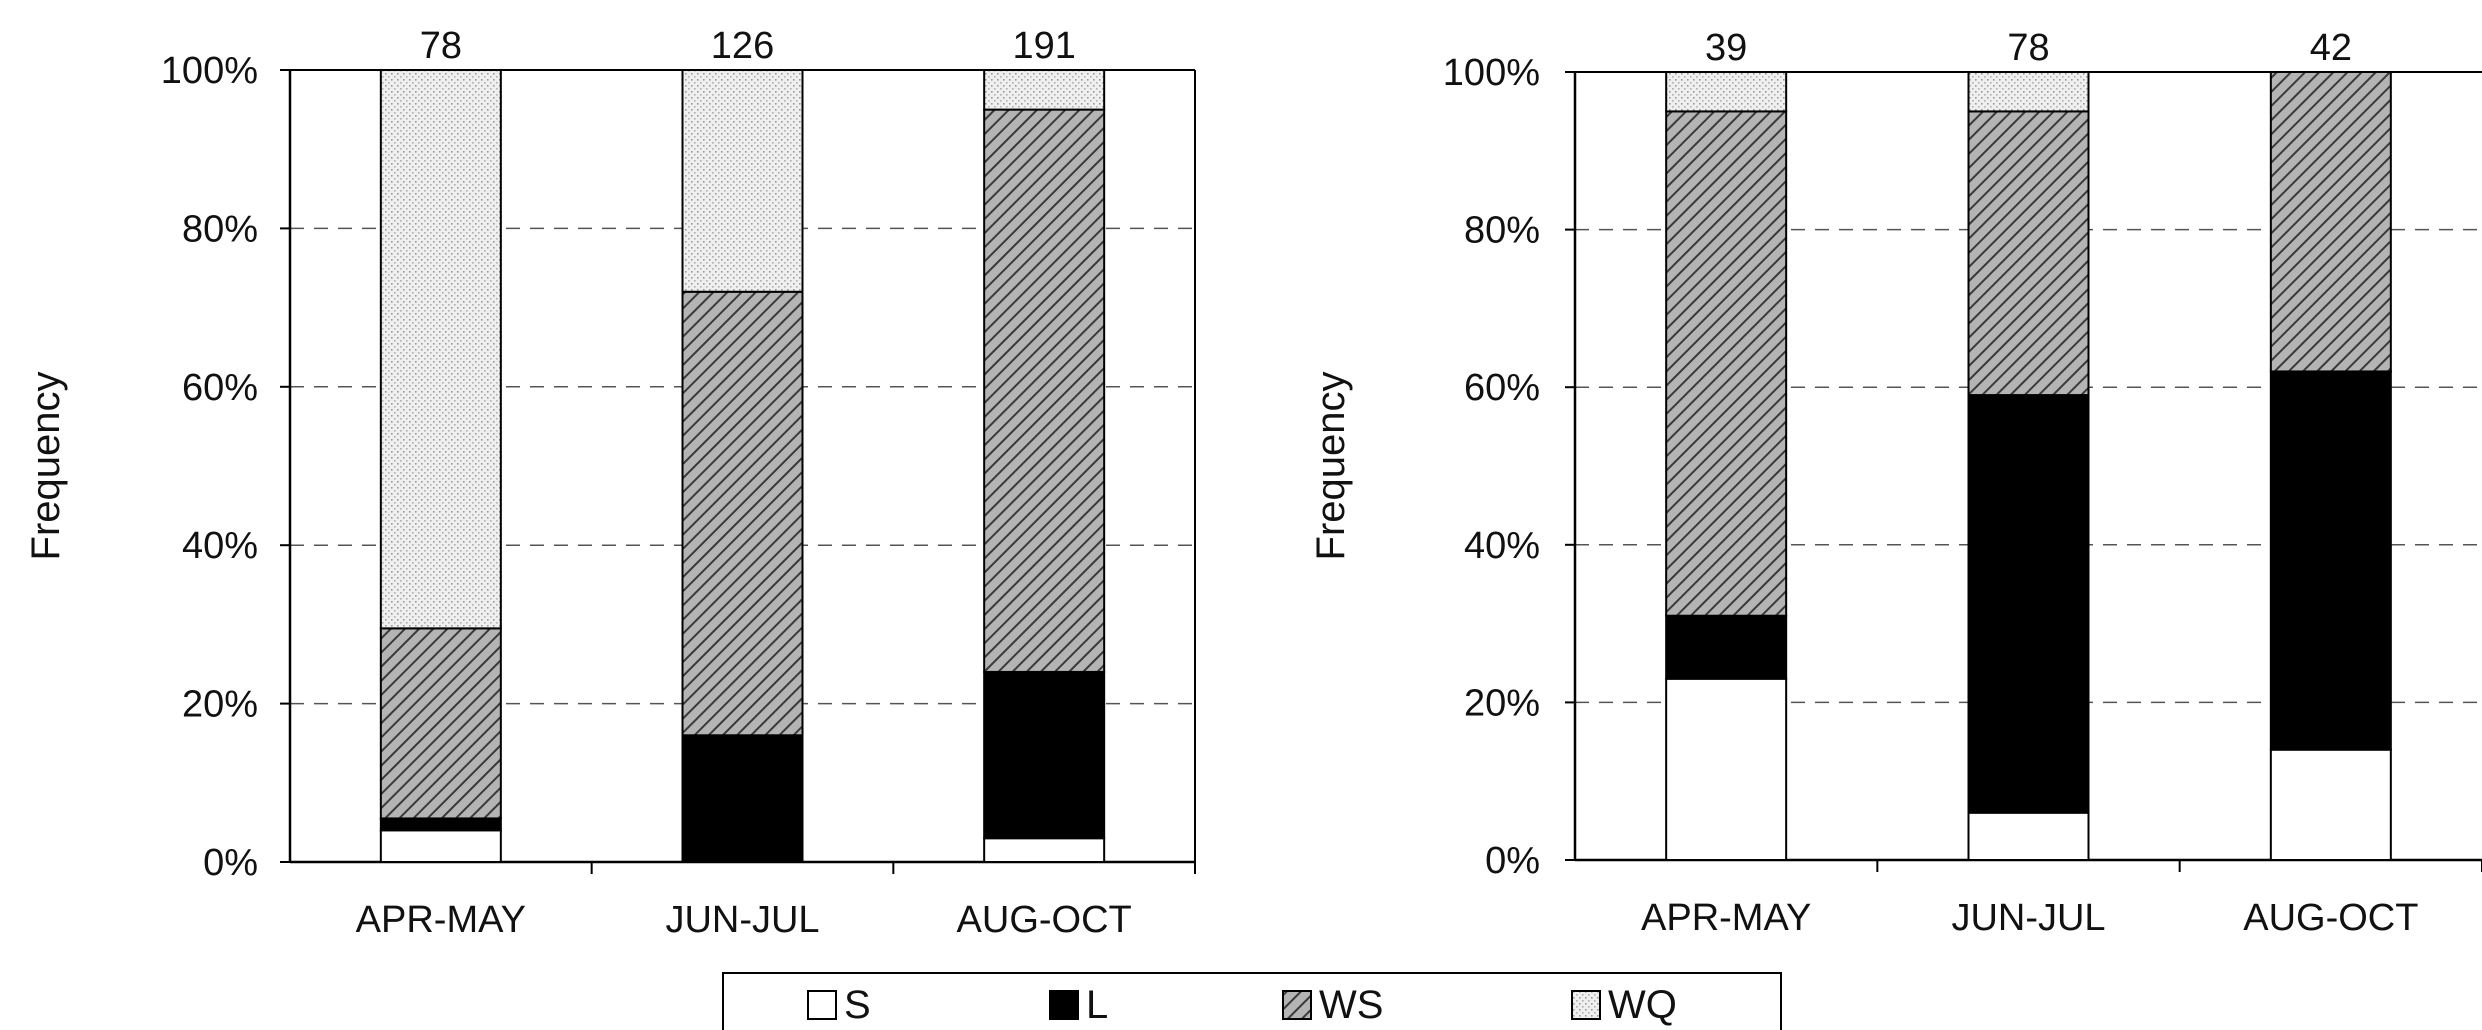 The height and width of the screenshot is (1030, 2482). Describe the element at coordinates (2331, 48) in the screenshot. I see `bar-count-label: 42` at that location.